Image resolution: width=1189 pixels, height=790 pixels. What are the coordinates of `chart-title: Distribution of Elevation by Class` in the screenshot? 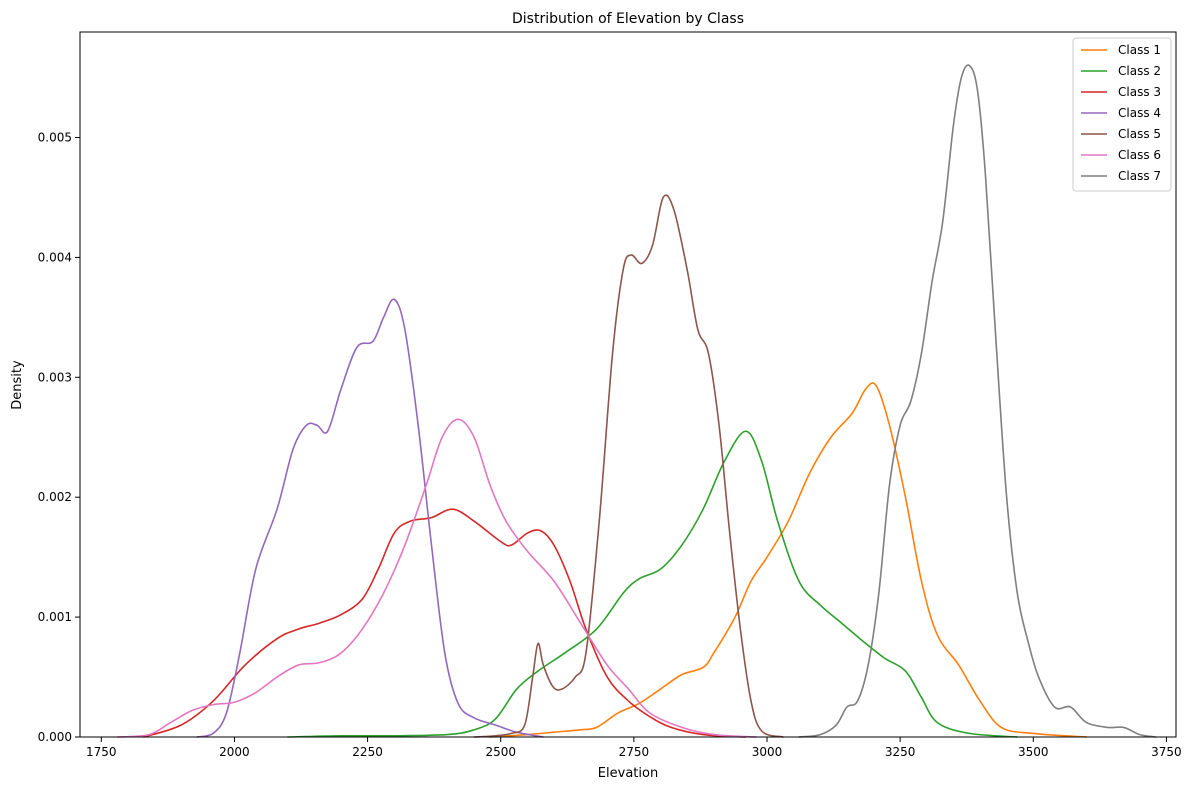 It's located at (628, 19).